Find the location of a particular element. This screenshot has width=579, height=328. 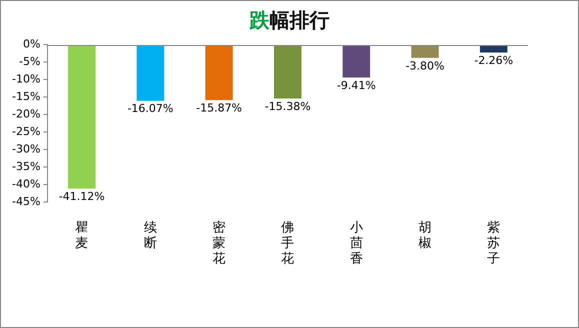

x-tick-label: 瞿麦 is located at coordinates (81, 235).